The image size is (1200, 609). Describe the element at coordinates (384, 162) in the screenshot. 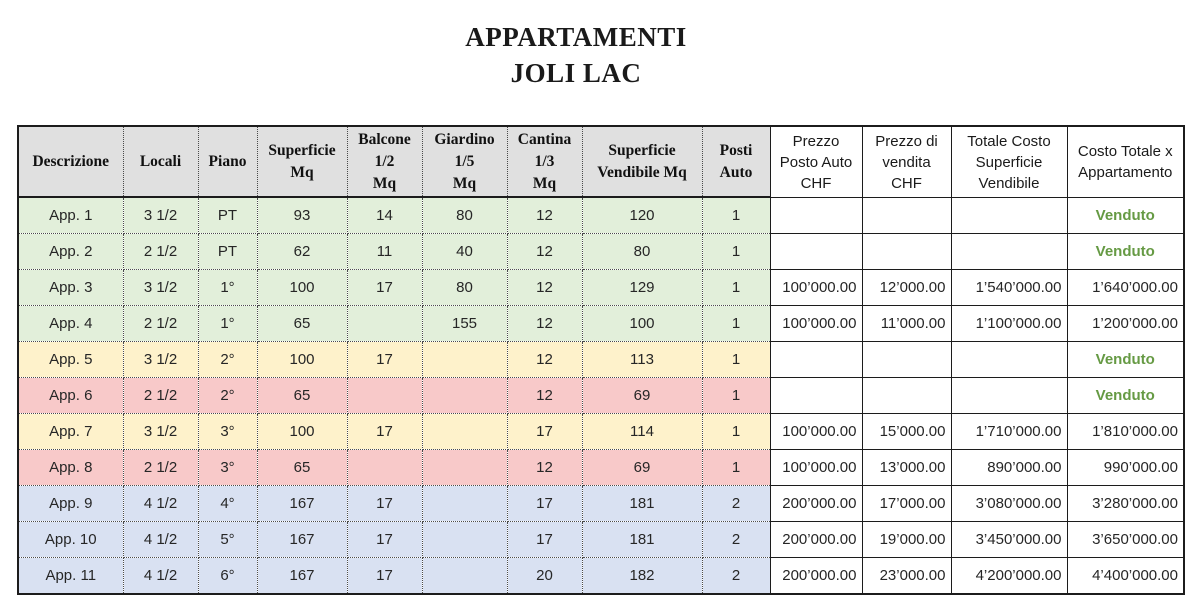

I see `column-header-balcone-mq: Balcone 1/2 Mq` at that location.